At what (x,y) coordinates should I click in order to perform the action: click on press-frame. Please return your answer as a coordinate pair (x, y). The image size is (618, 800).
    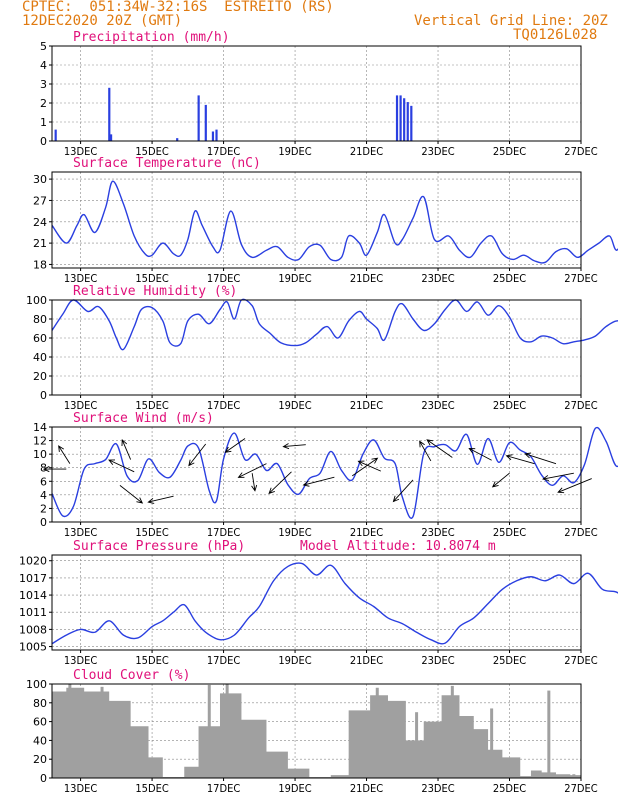
    Looking at the image, I should click on (316, 602).